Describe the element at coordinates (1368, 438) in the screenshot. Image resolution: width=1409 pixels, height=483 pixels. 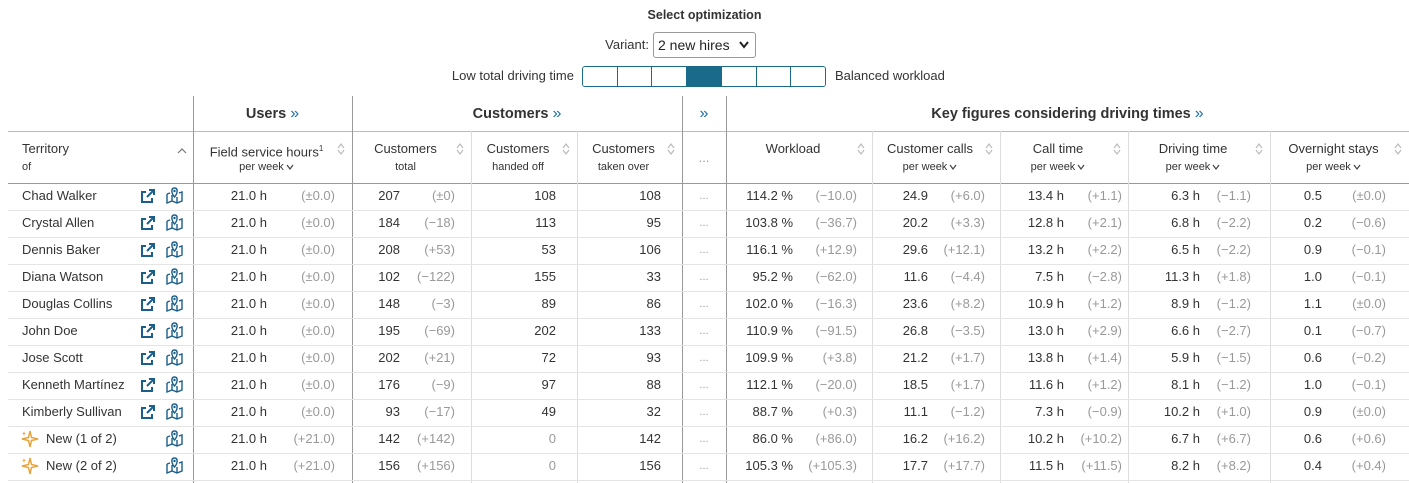
I see `cell: (+0.6)` at that location.